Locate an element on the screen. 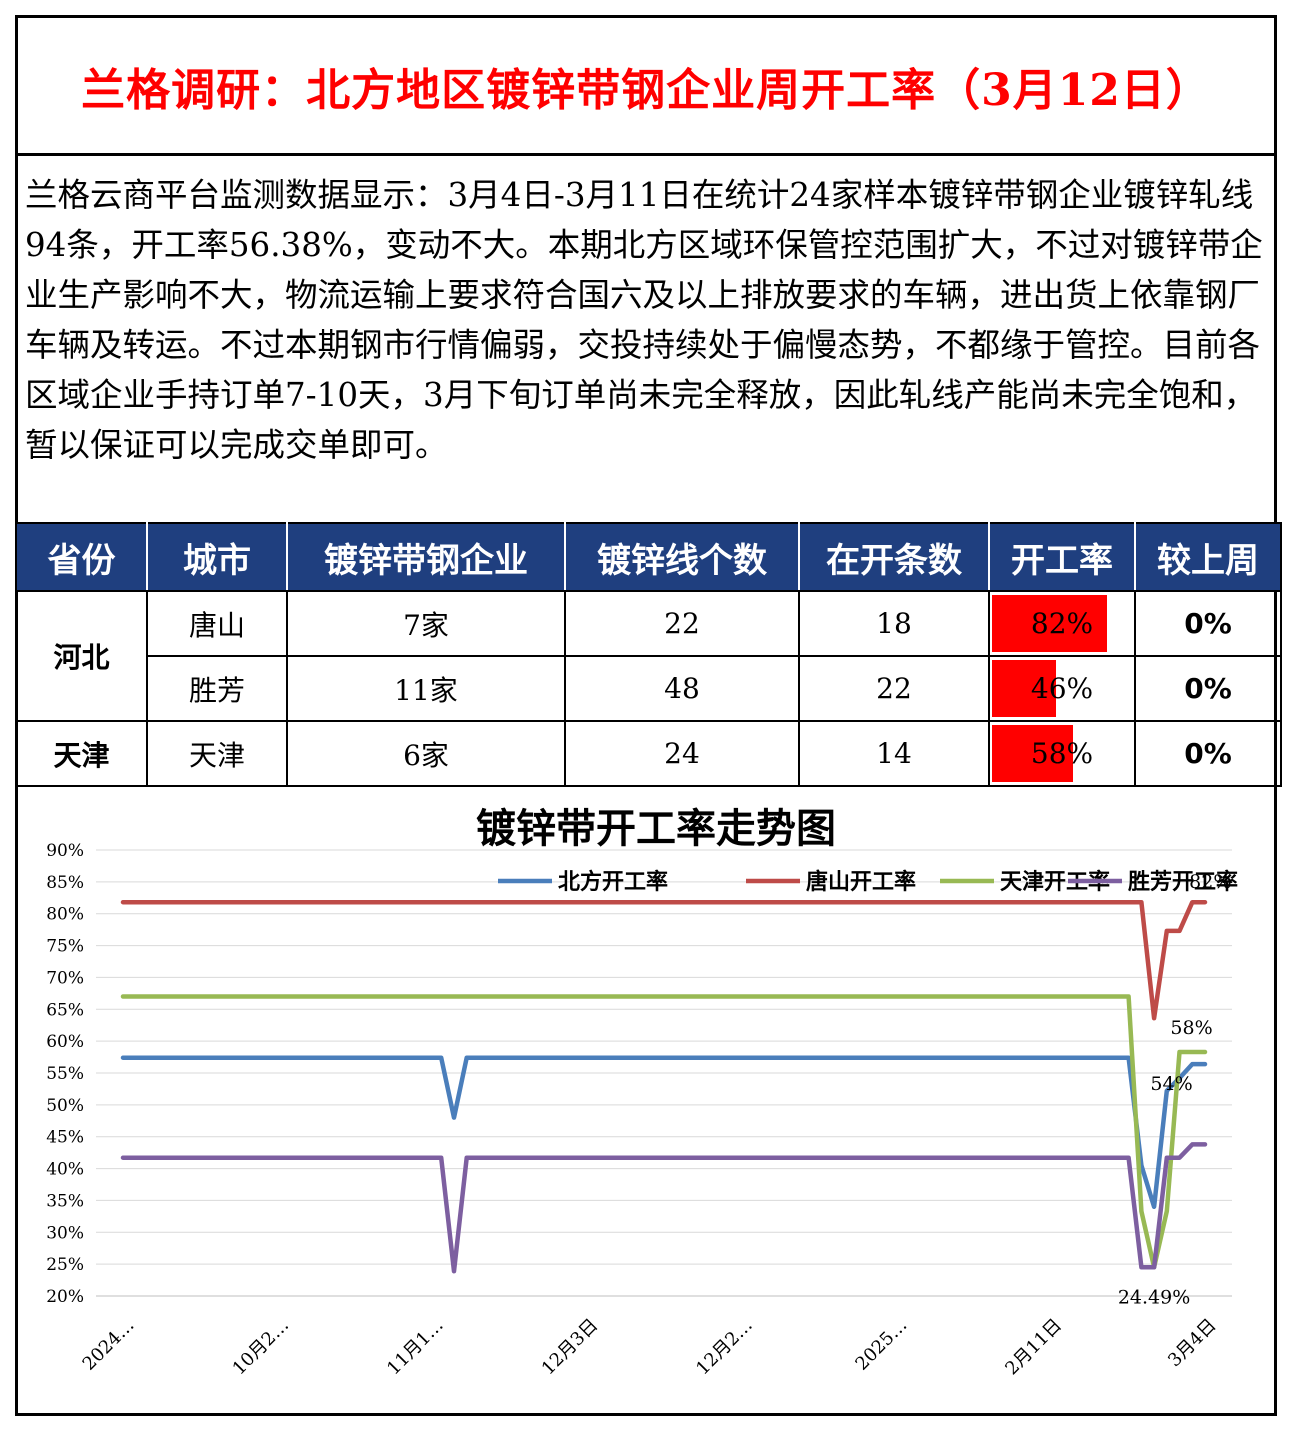 Image resolution: width=1296 pixels, height=1436 pixels. rate-value: 58% is located at coordinates (1062, 753).